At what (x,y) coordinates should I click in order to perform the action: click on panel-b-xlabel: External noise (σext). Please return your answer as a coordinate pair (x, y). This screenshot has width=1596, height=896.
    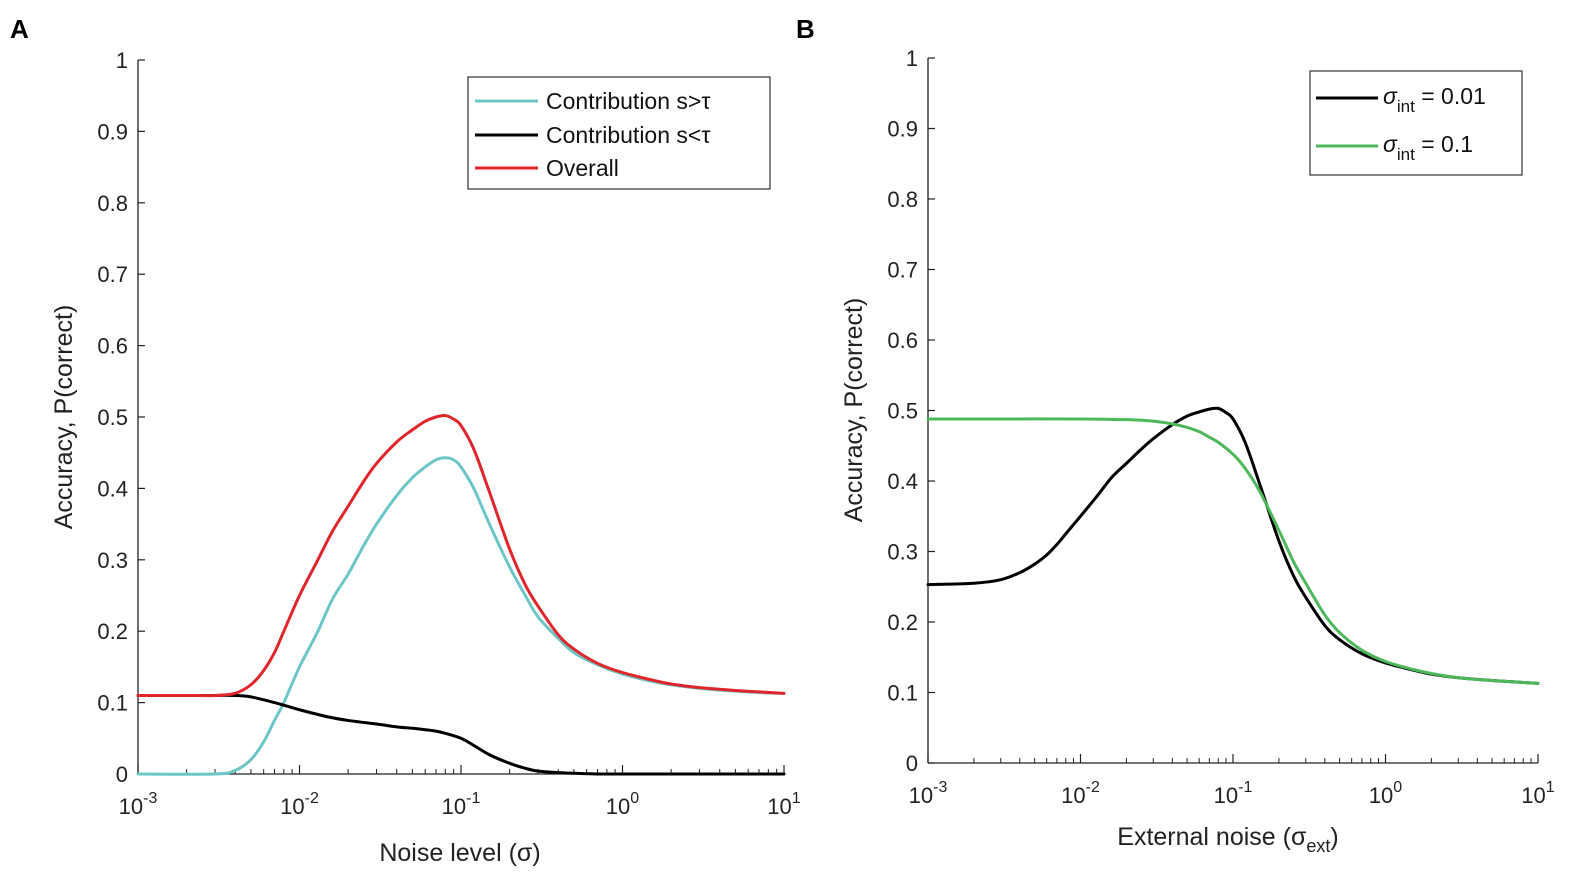
    Looking at the image, I should click on (1227, 839).